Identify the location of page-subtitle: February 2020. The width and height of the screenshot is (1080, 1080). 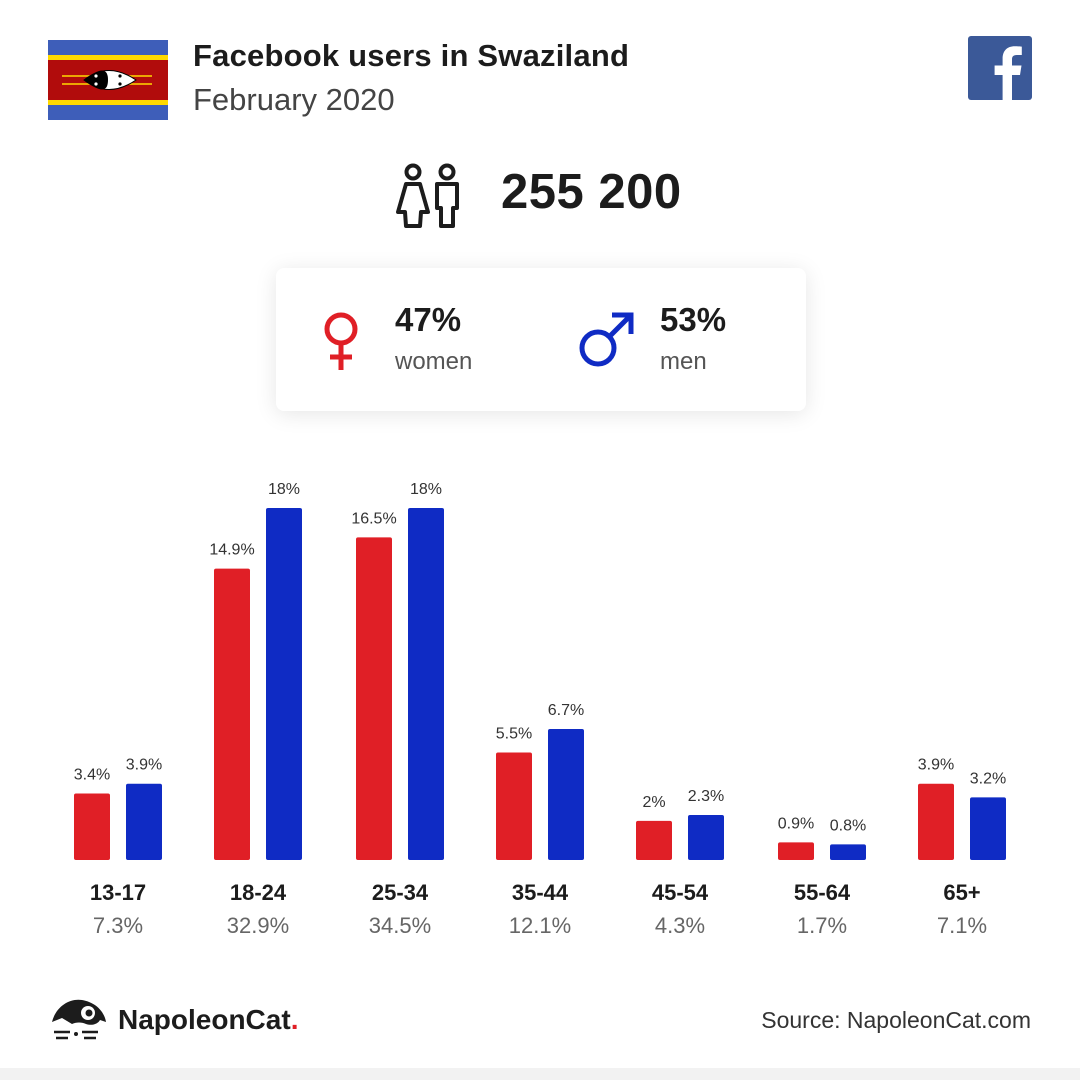
(294, 99).